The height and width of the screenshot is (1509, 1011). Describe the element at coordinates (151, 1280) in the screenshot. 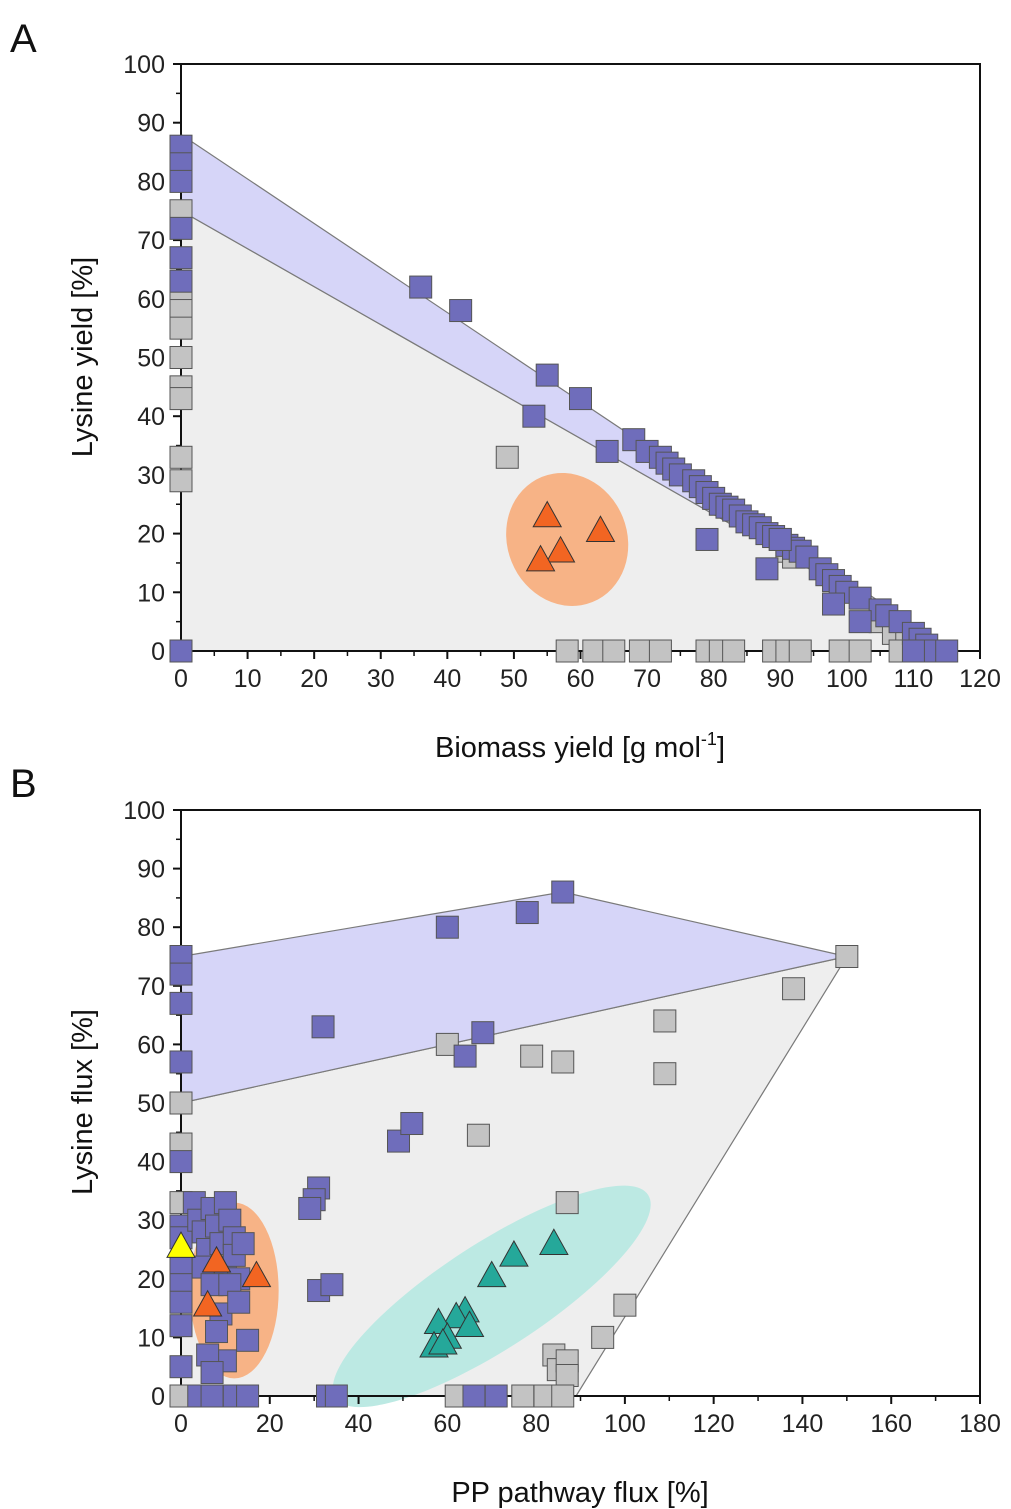

I see `panel-b-y-tick-label: 20` at that location.